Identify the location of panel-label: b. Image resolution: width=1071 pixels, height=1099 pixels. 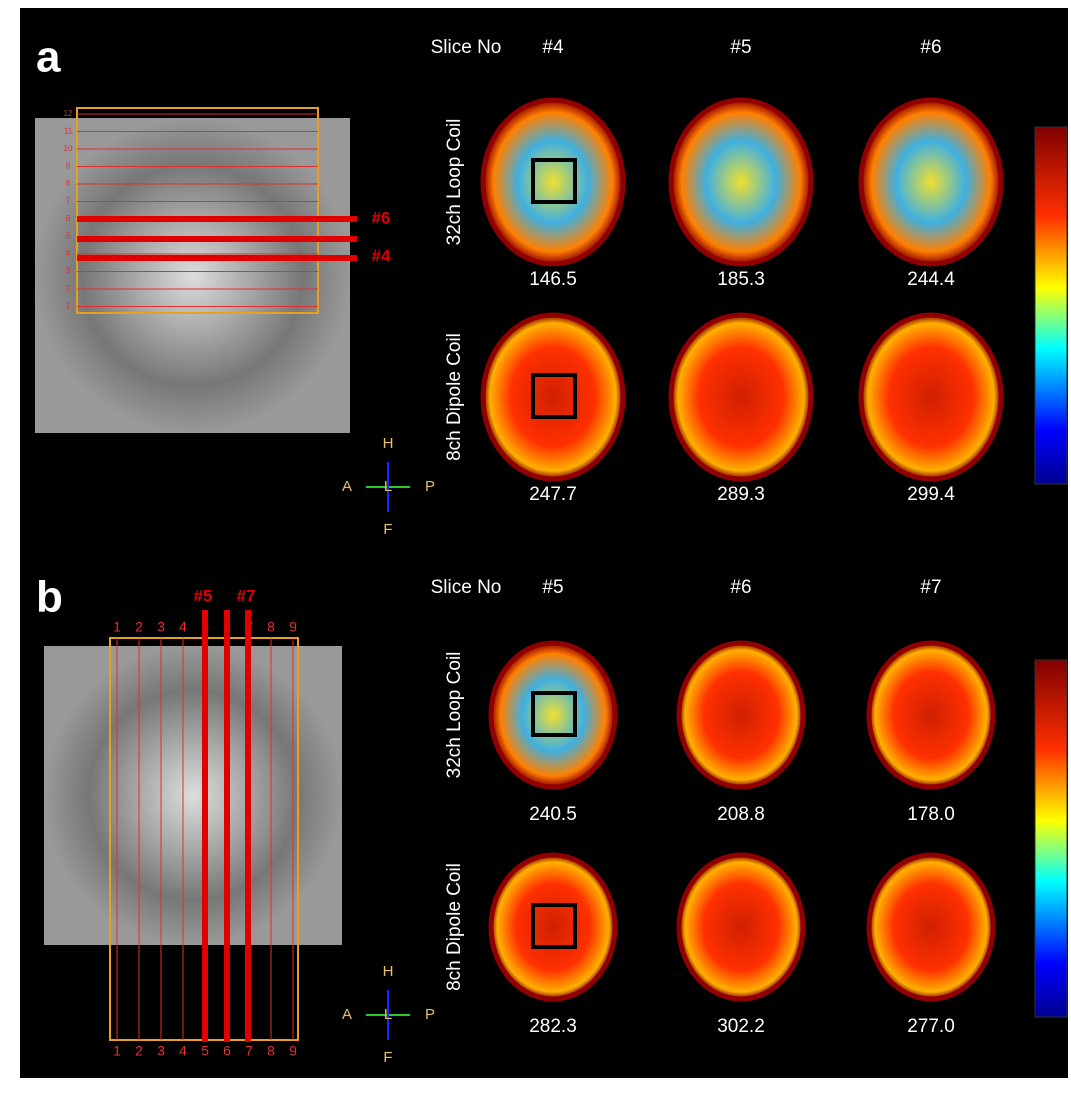
(49, 597).